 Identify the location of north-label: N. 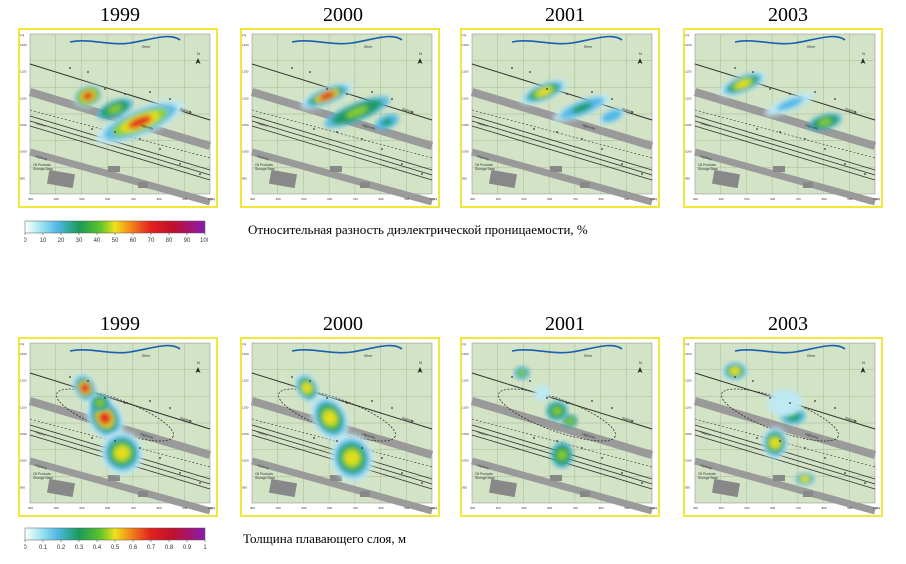
(198, 362).